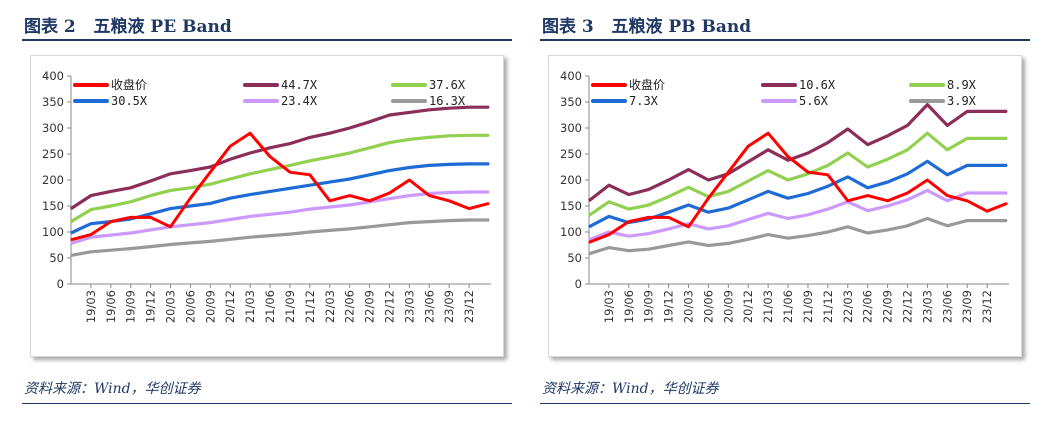  I want to click on x-tick-label: 19/12, so click(669, 306).